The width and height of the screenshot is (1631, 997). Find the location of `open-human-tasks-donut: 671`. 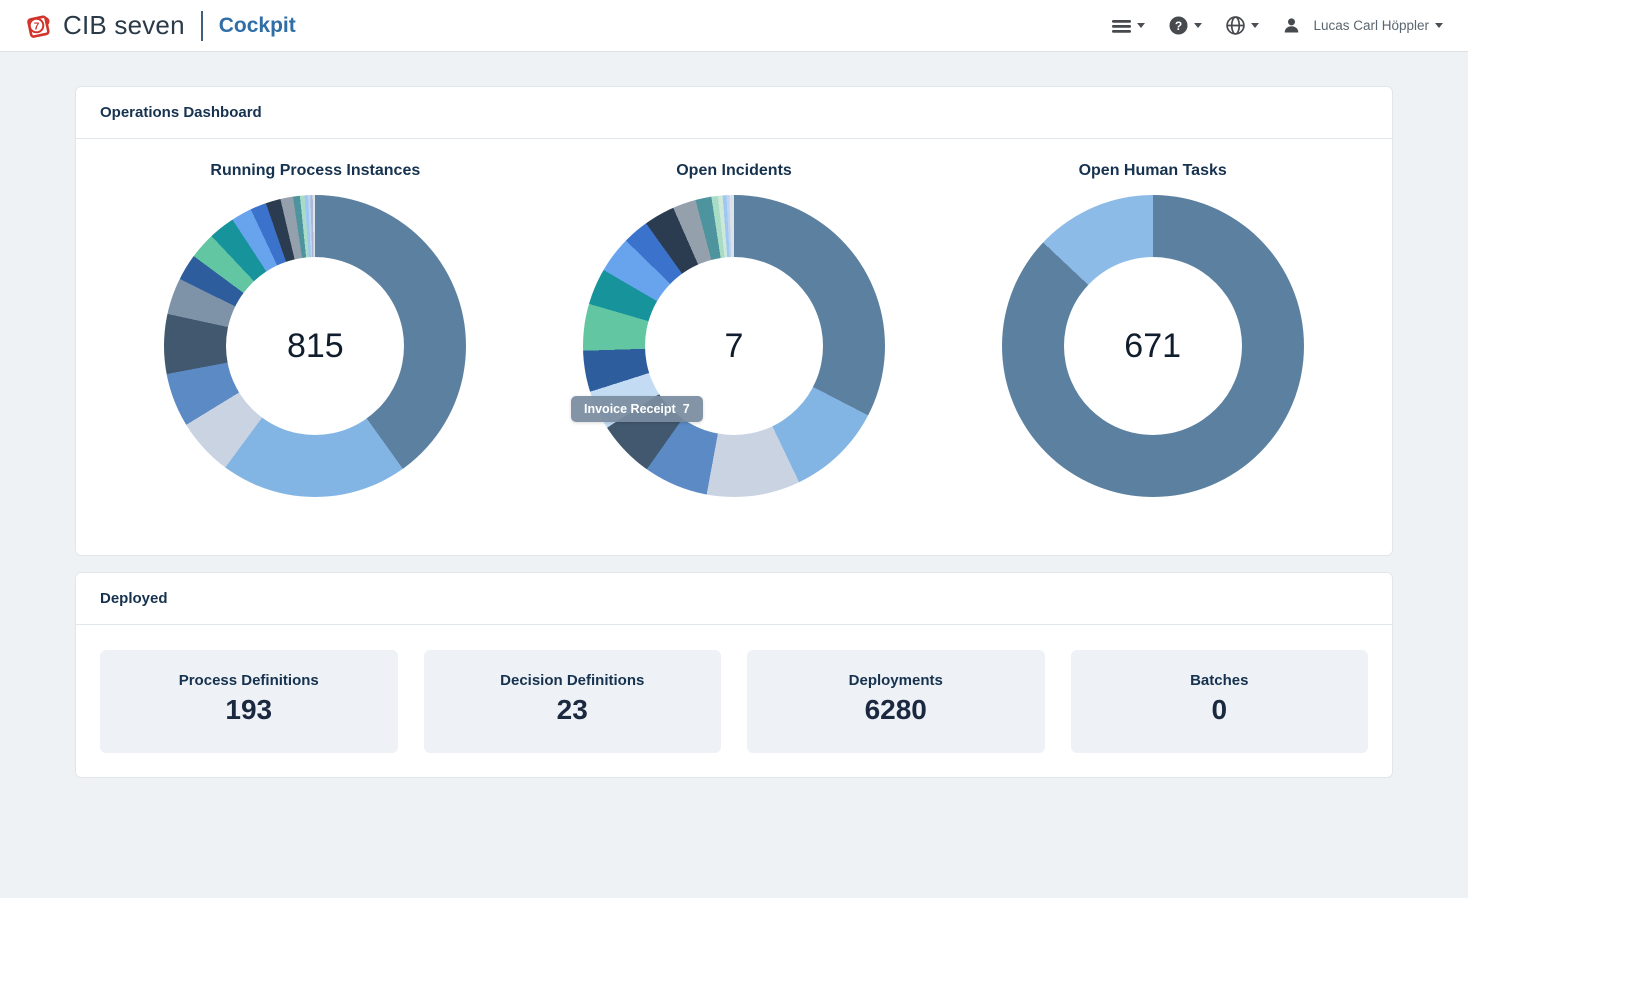

open-human-tasks-donut: 671 is located at coordinates (1152, 346).